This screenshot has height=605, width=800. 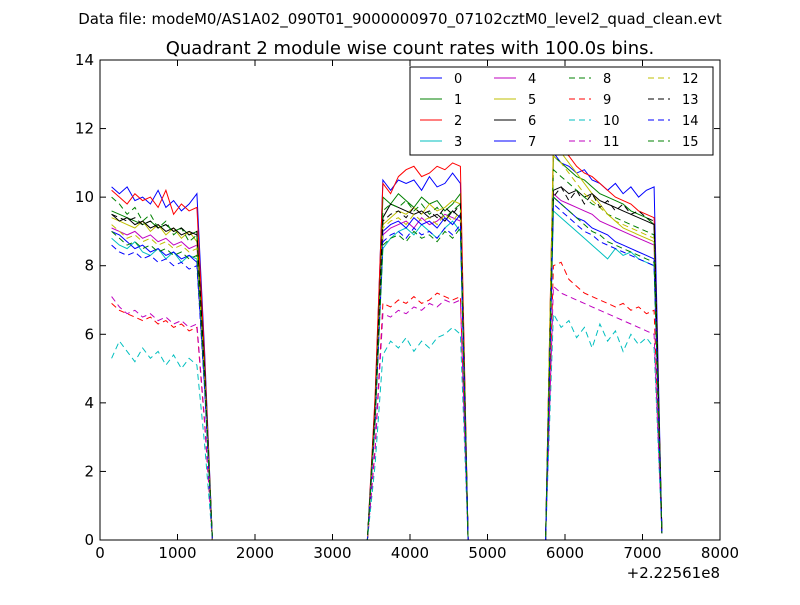 What do you see at coordinates (487, 553) in the screenshot?
I see `x-tick-label: 5000` at bounding box center [487, 553].